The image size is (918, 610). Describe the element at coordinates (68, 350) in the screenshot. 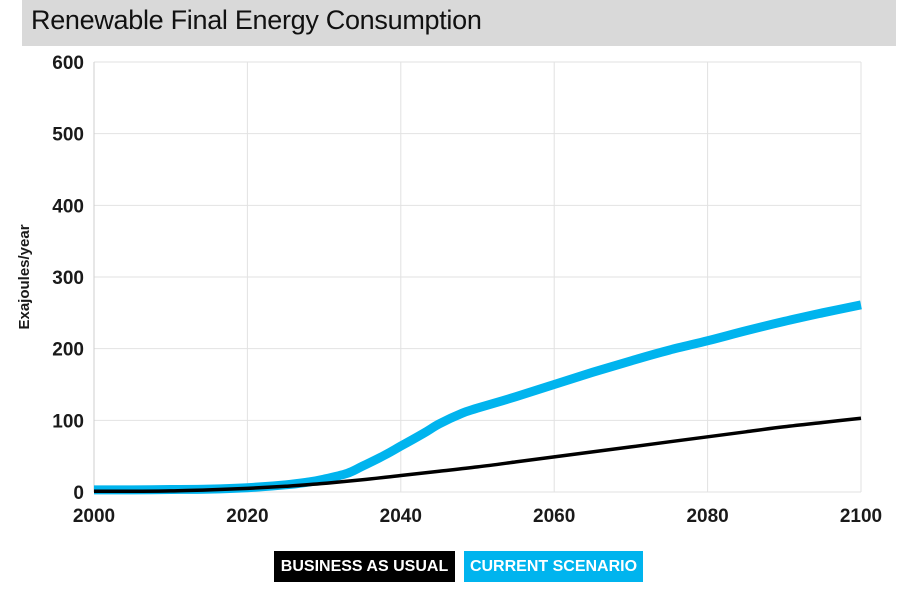

I see `y-tick-label: 200` at that location.